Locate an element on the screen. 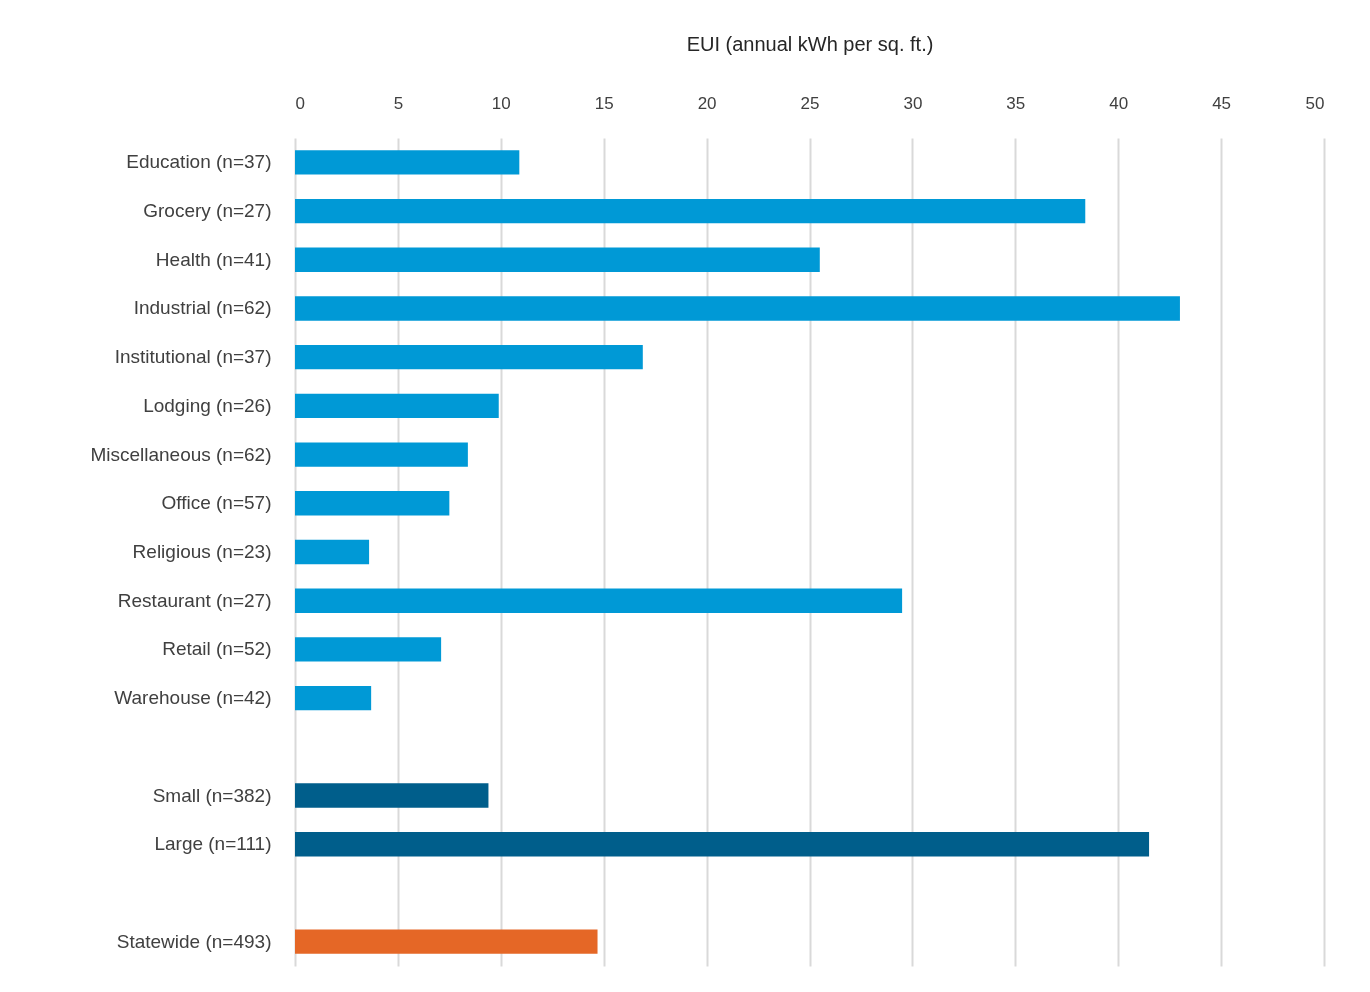 The height and width of the screenshot is (992, 1370). x-axis-title: EUI (annual kWh per sq. ft.) is located at coordinates (810, 43).